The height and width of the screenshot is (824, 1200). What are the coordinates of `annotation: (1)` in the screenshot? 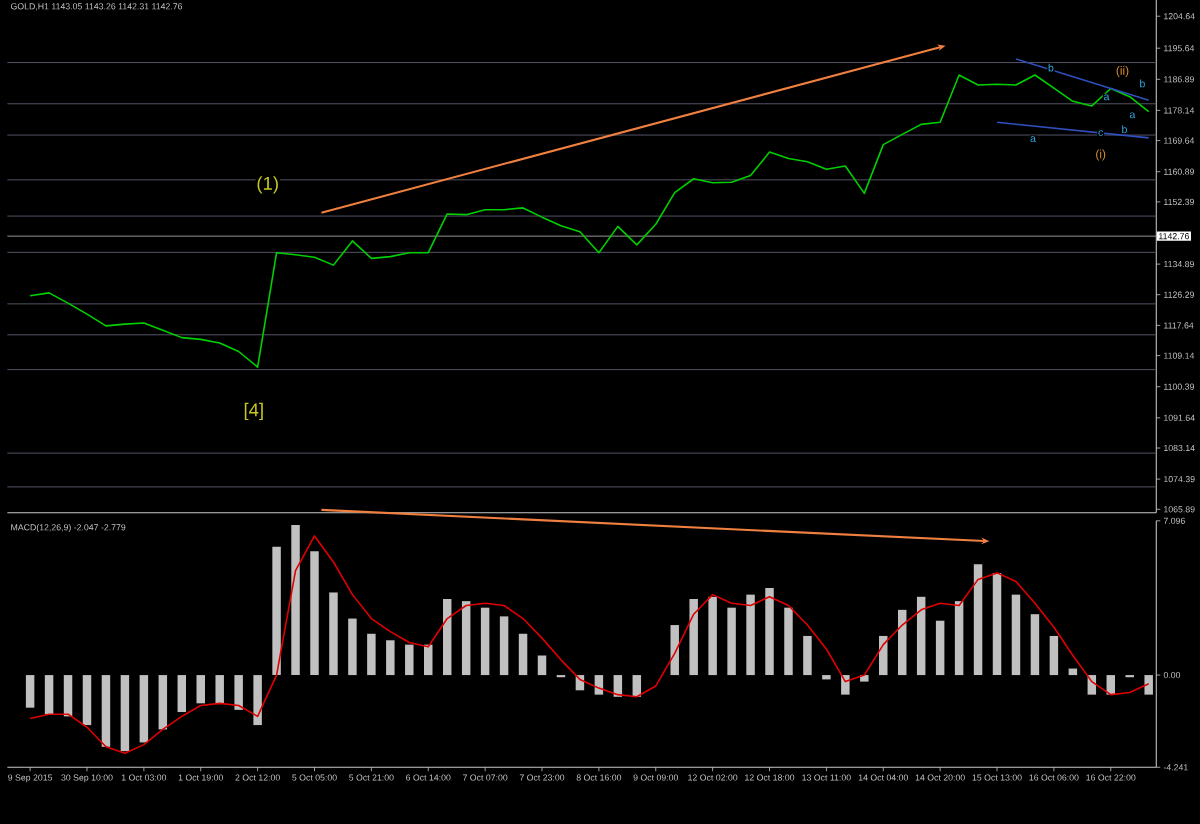 It's located at (267, 184).